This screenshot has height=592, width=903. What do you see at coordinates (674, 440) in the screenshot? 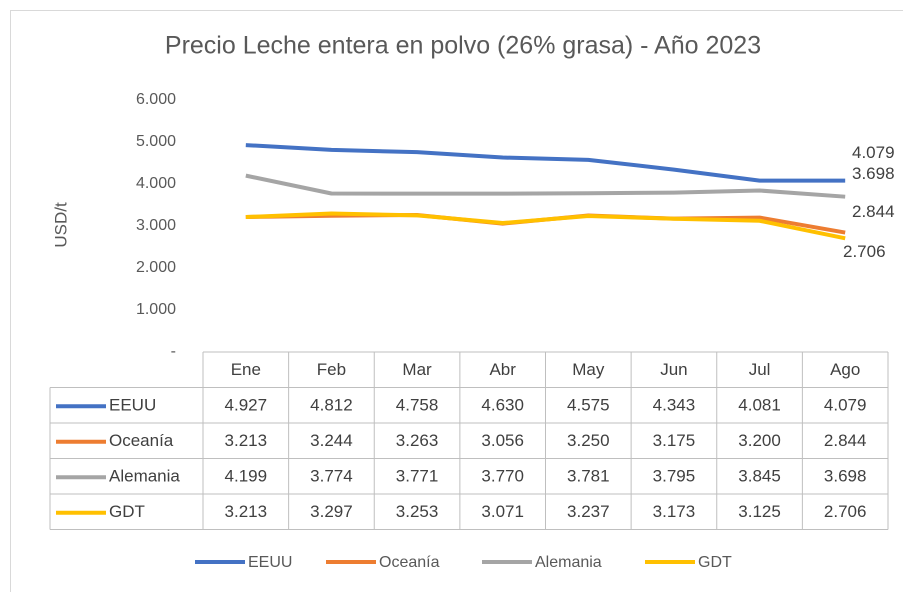
I see `table-cell: 3.175` at bounding box center [674, 440].